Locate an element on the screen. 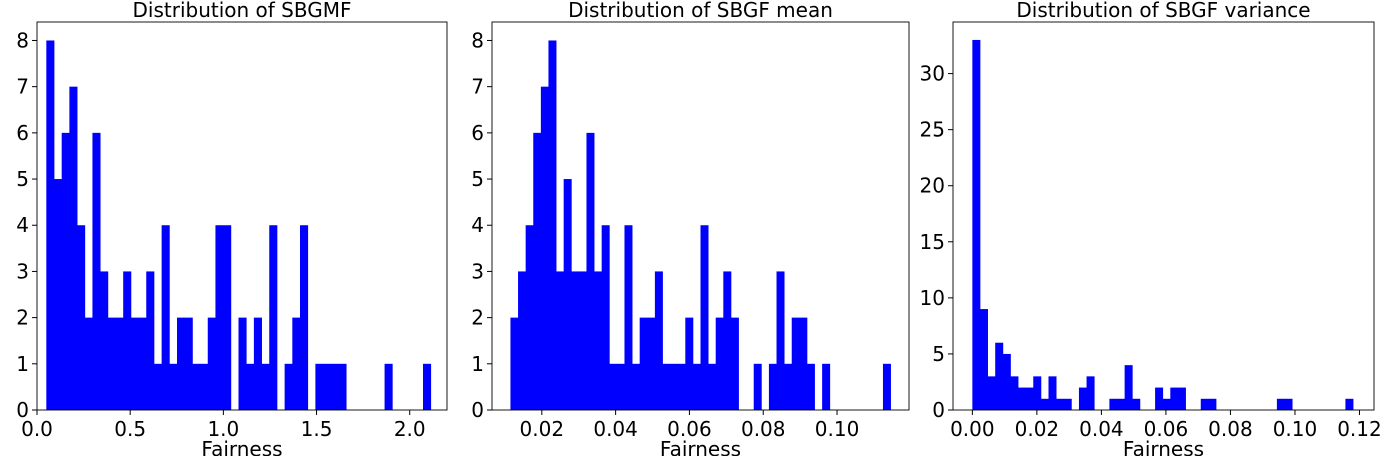 The width and height of the screenshot is (1386, 456). x-axis: 0.02 0.04 0.06 0.08 0.10 is located at coordinates (690, 425).